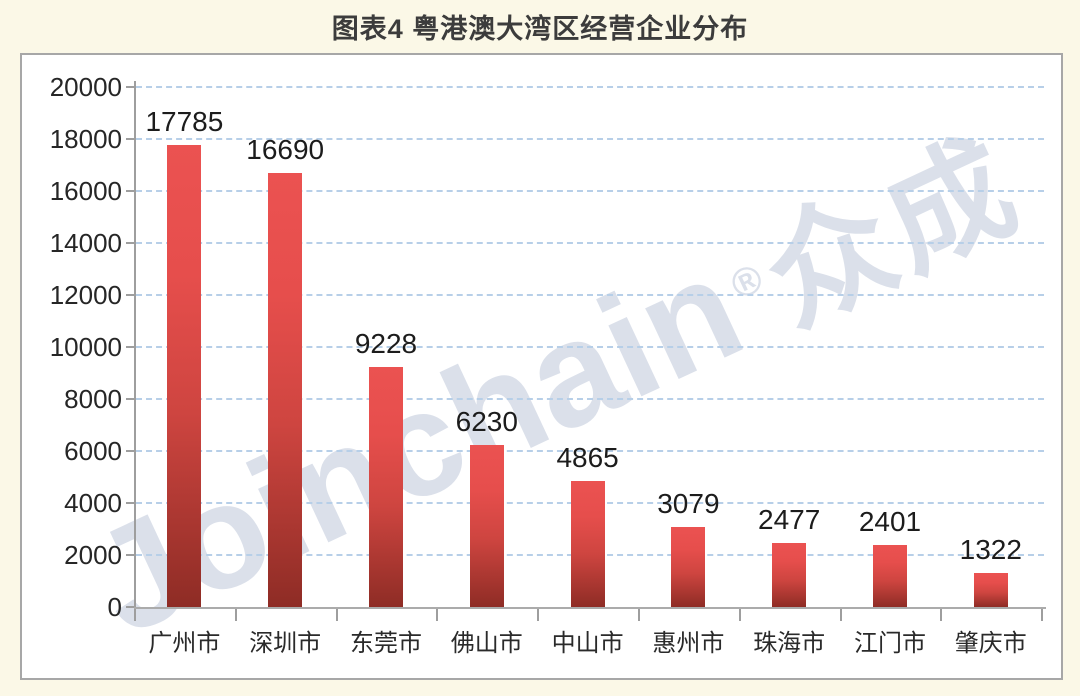  I want to click on x-category-label: 广州市, so click(184, 643).